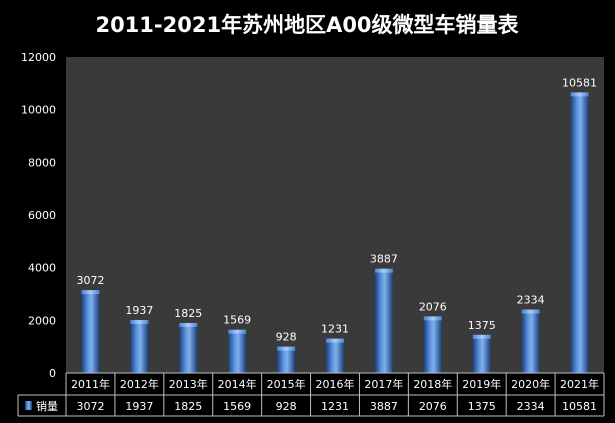  What do you see at coordinates (237, 384) in the screenshot?
I see `x-category-label: 2014年` at bounding box center [237, 384].